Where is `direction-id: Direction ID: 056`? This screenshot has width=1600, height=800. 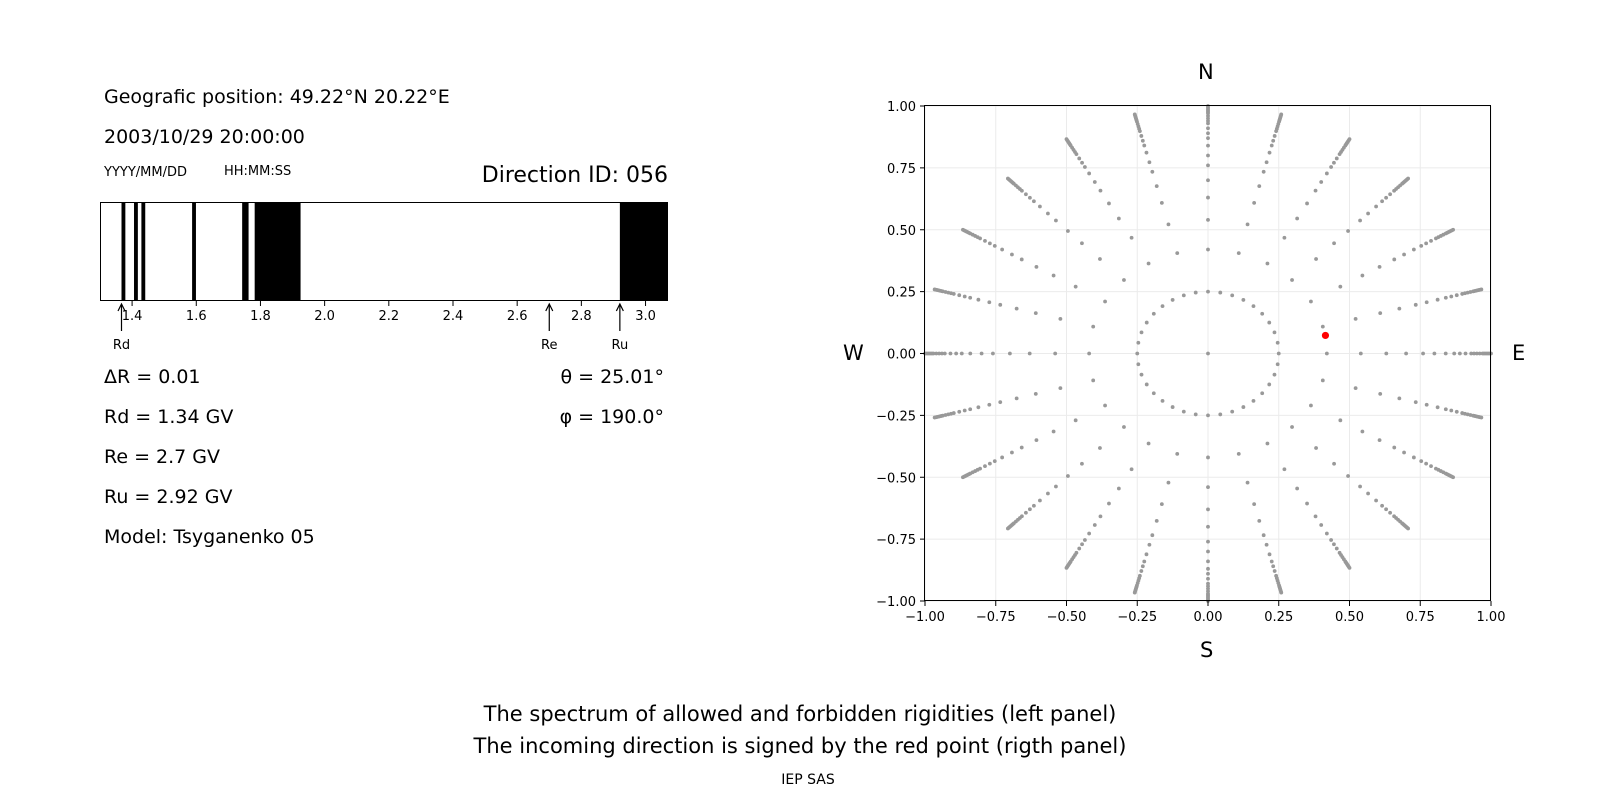 direction-id: Direction ID: 056 is located at coordinates (574, 175).